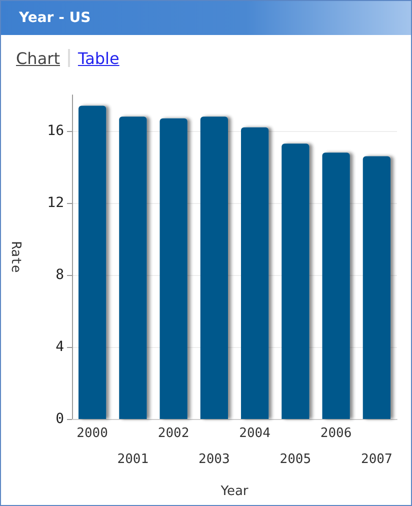 This screenshot has height=506, width=412. What do you see at coordinates (55, 203) in the screenshot?
I see `y-tick-label: 12` at bounding box center [55, 203].